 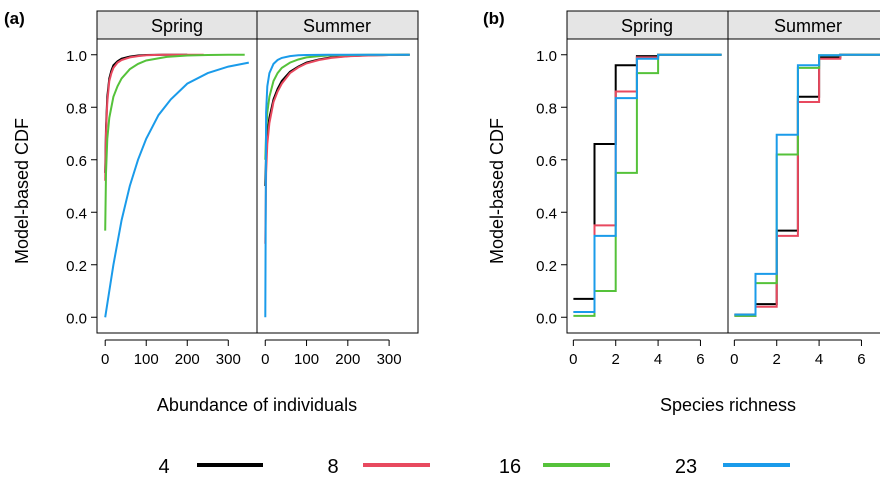 I want to click on legend-label: 16, so click(x=510, y=467).